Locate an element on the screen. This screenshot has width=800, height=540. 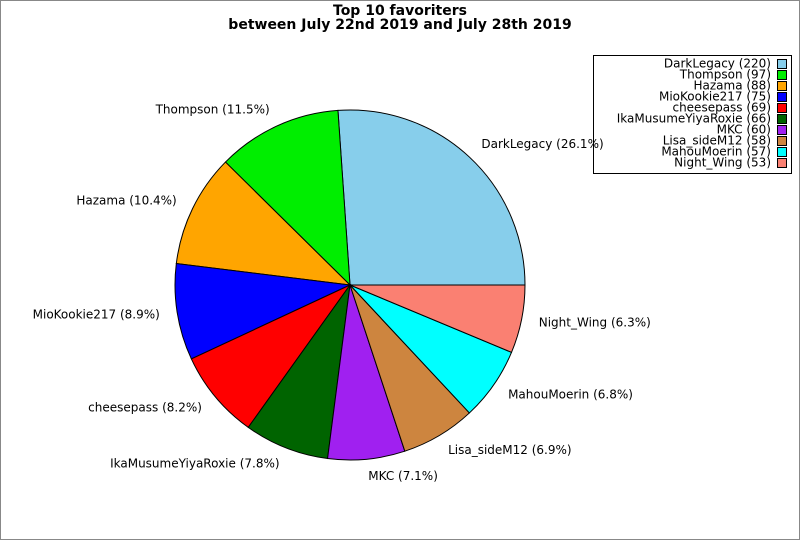
slice-label: cheesepass (8.2%) is located at coordinates (145, 408).